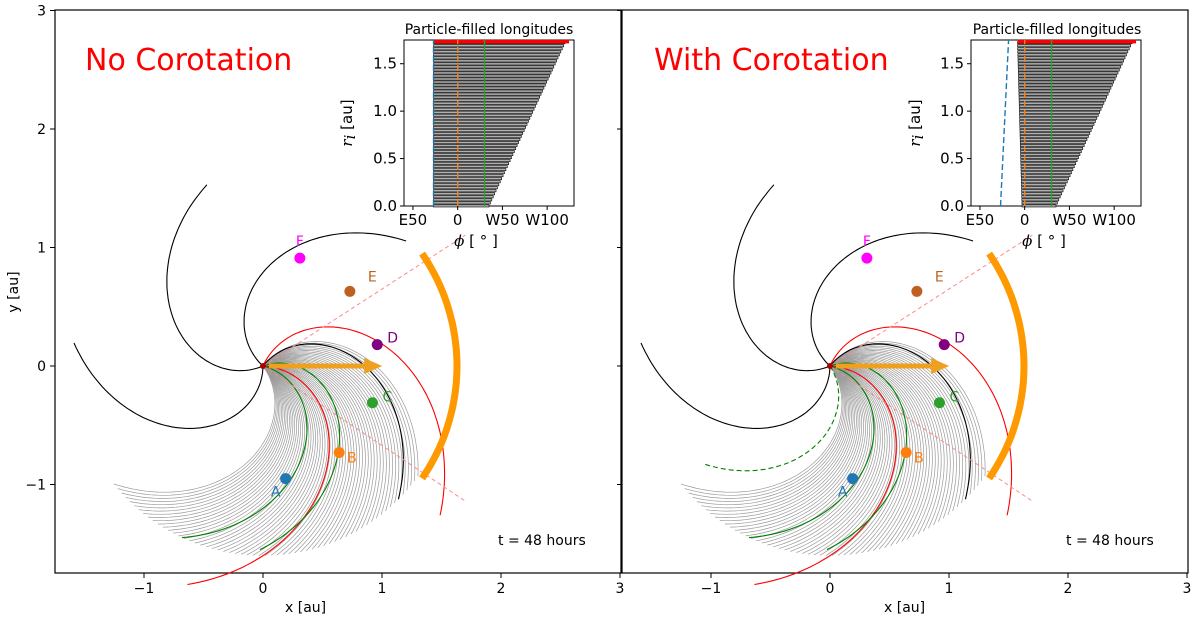 This screenshot has width=1200, height=621. What do you see at coordinates (954, 398) in the screenshot?
I see `observer-label-c: C` at bounding box center [954, 398].